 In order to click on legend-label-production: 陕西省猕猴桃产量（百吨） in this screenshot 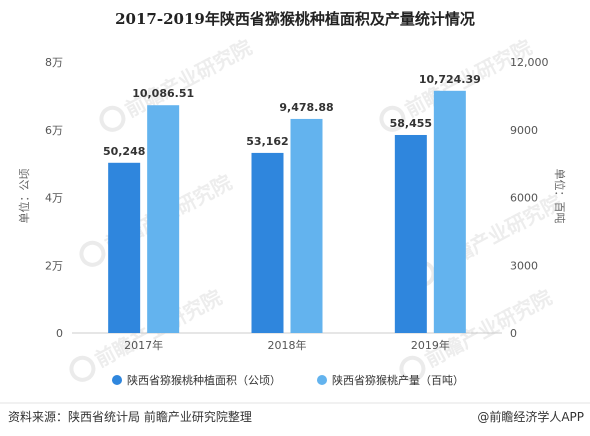, I will do `click(398, 380)`.